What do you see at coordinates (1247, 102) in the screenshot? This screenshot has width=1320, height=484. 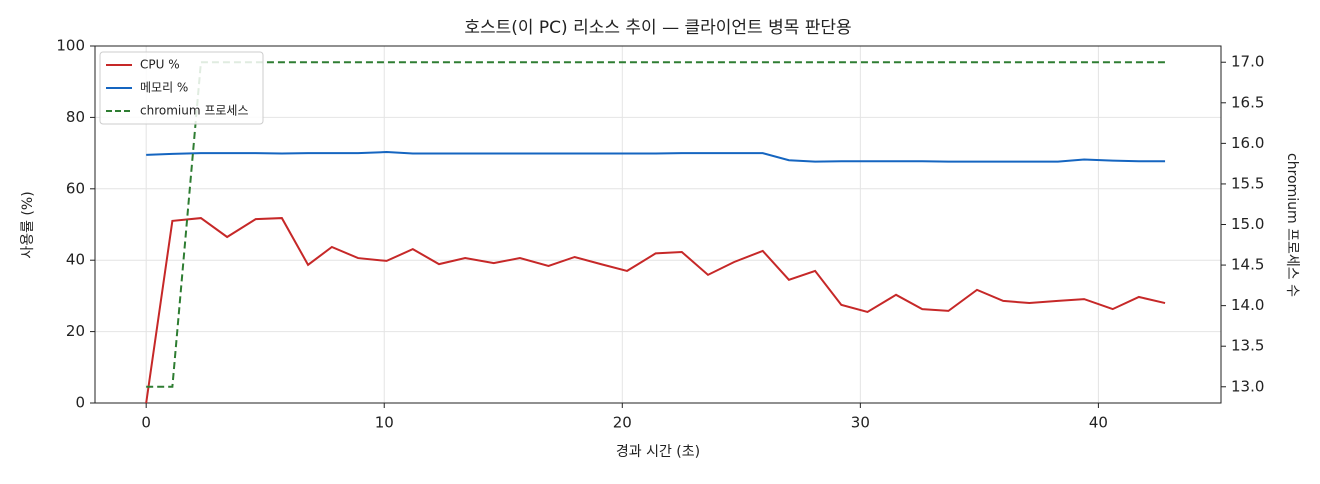 I see `y2-tick-label: 16.5` at bounding box center [1247, 102].